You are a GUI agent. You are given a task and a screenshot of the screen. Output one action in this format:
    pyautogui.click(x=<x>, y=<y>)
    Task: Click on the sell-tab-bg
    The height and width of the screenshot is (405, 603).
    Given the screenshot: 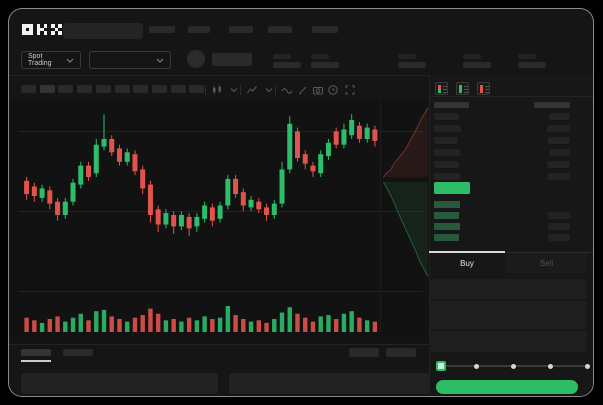 What is the action you would take?
    pyautogui.click(x=546, y=263)
    